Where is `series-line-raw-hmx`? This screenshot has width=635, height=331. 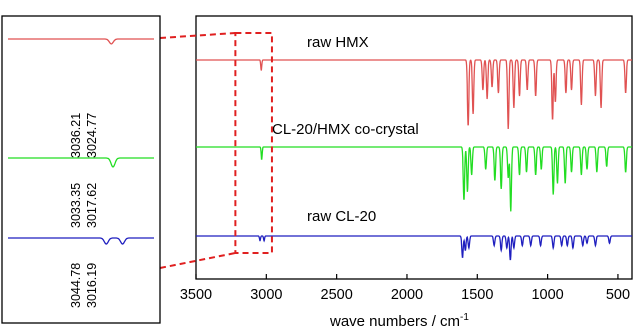
series-line-raw-hmx is located at coordinates (414, 94).